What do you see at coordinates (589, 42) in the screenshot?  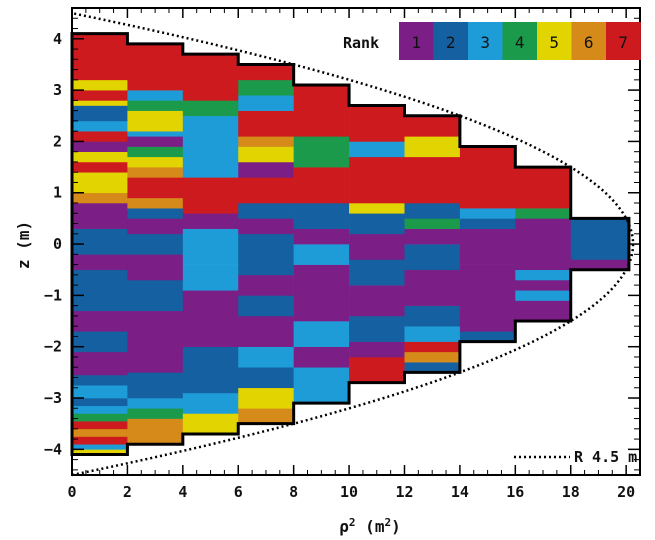 I see `legend-label-6: 6` at bounding box center [589, 42].